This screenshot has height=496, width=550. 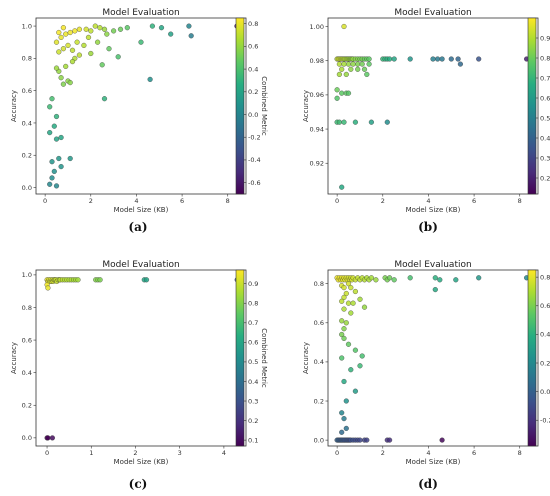 What do you see at coordinates (137, 227) in the screenshot?
I see `caption-a: (a)` at bounding box center [137, 227].